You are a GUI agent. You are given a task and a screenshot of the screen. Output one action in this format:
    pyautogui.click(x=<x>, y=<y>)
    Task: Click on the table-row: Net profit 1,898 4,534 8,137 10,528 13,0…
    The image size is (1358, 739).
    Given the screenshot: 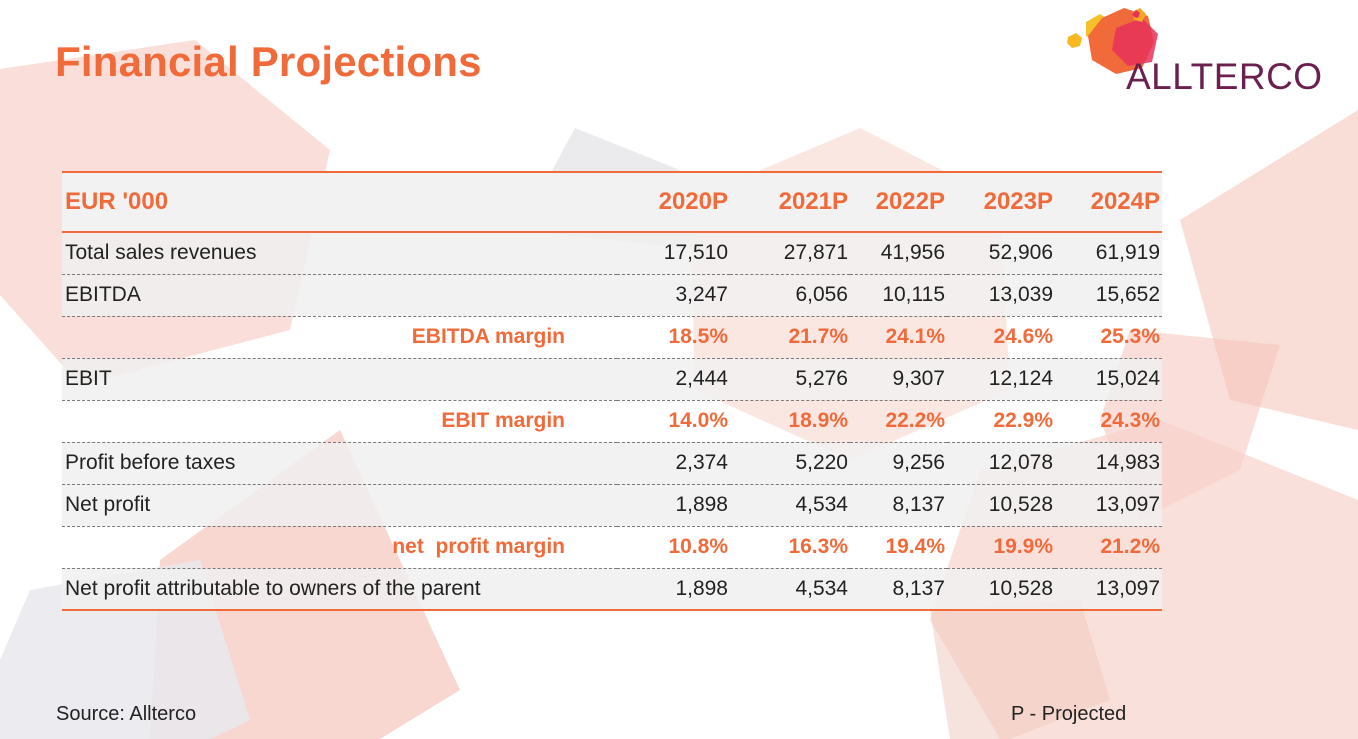 What is the action you would take?
    pyautogui.click(x=612, y=505)
    